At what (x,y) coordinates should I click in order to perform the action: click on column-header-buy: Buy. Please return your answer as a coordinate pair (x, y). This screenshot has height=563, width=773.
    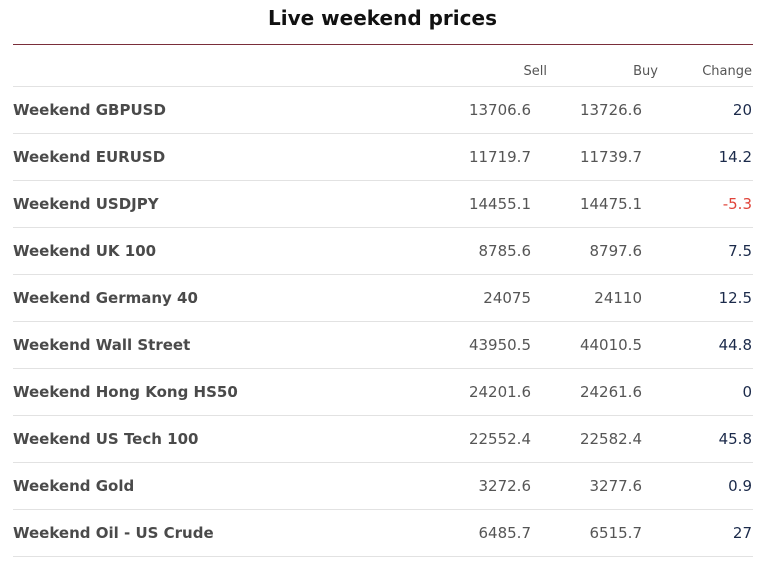
    Looking at the image, I should click on (645, 71).